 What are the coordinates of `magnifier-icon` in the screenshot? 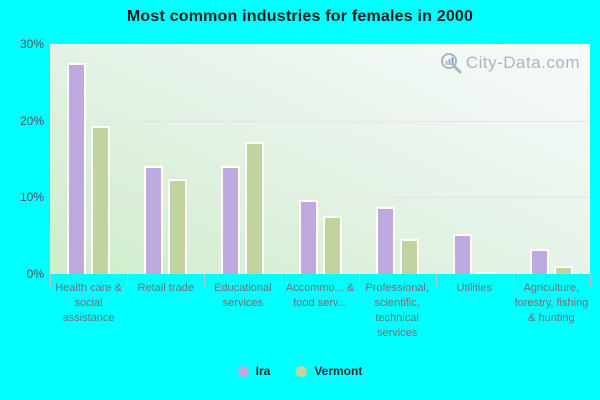 It's located at (451, 63).